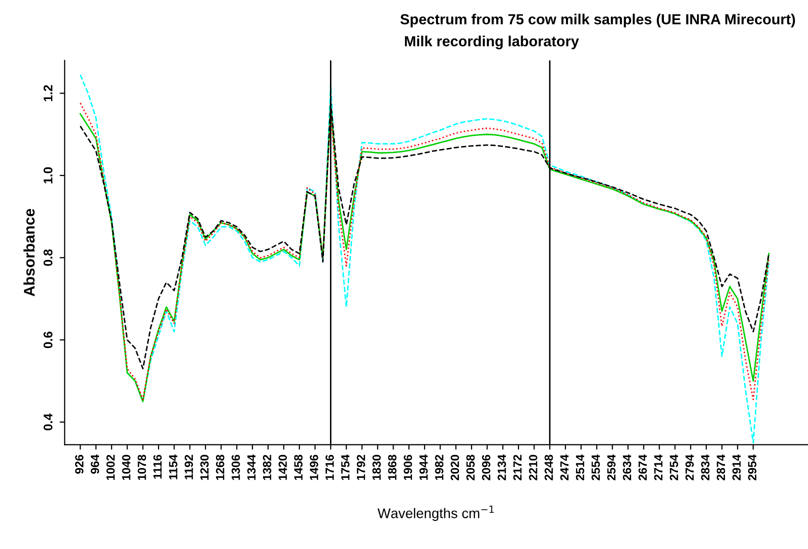  What do you see at coordinates (282, 467) in the screenshot?
I see `x-tick-label: 1420` at bounding box center [282, 467].